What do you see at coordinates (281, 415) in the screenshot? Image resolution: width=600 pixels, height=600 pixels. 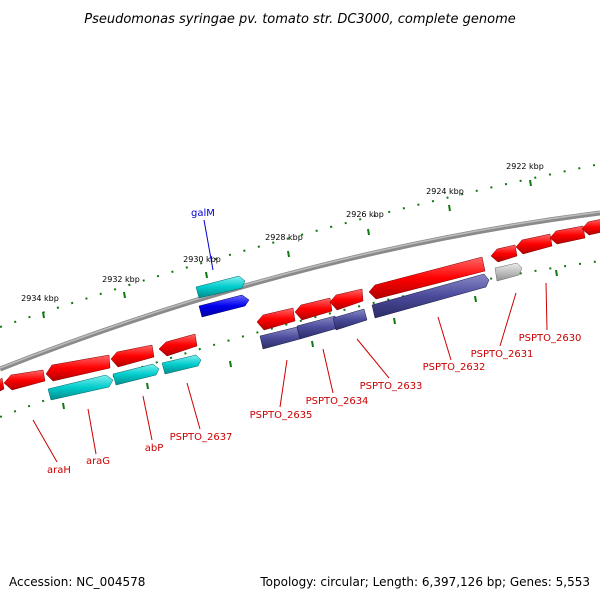 I see `gene-label-pspto-2635: PSPTO_2635` at bounding box center [281, 415].